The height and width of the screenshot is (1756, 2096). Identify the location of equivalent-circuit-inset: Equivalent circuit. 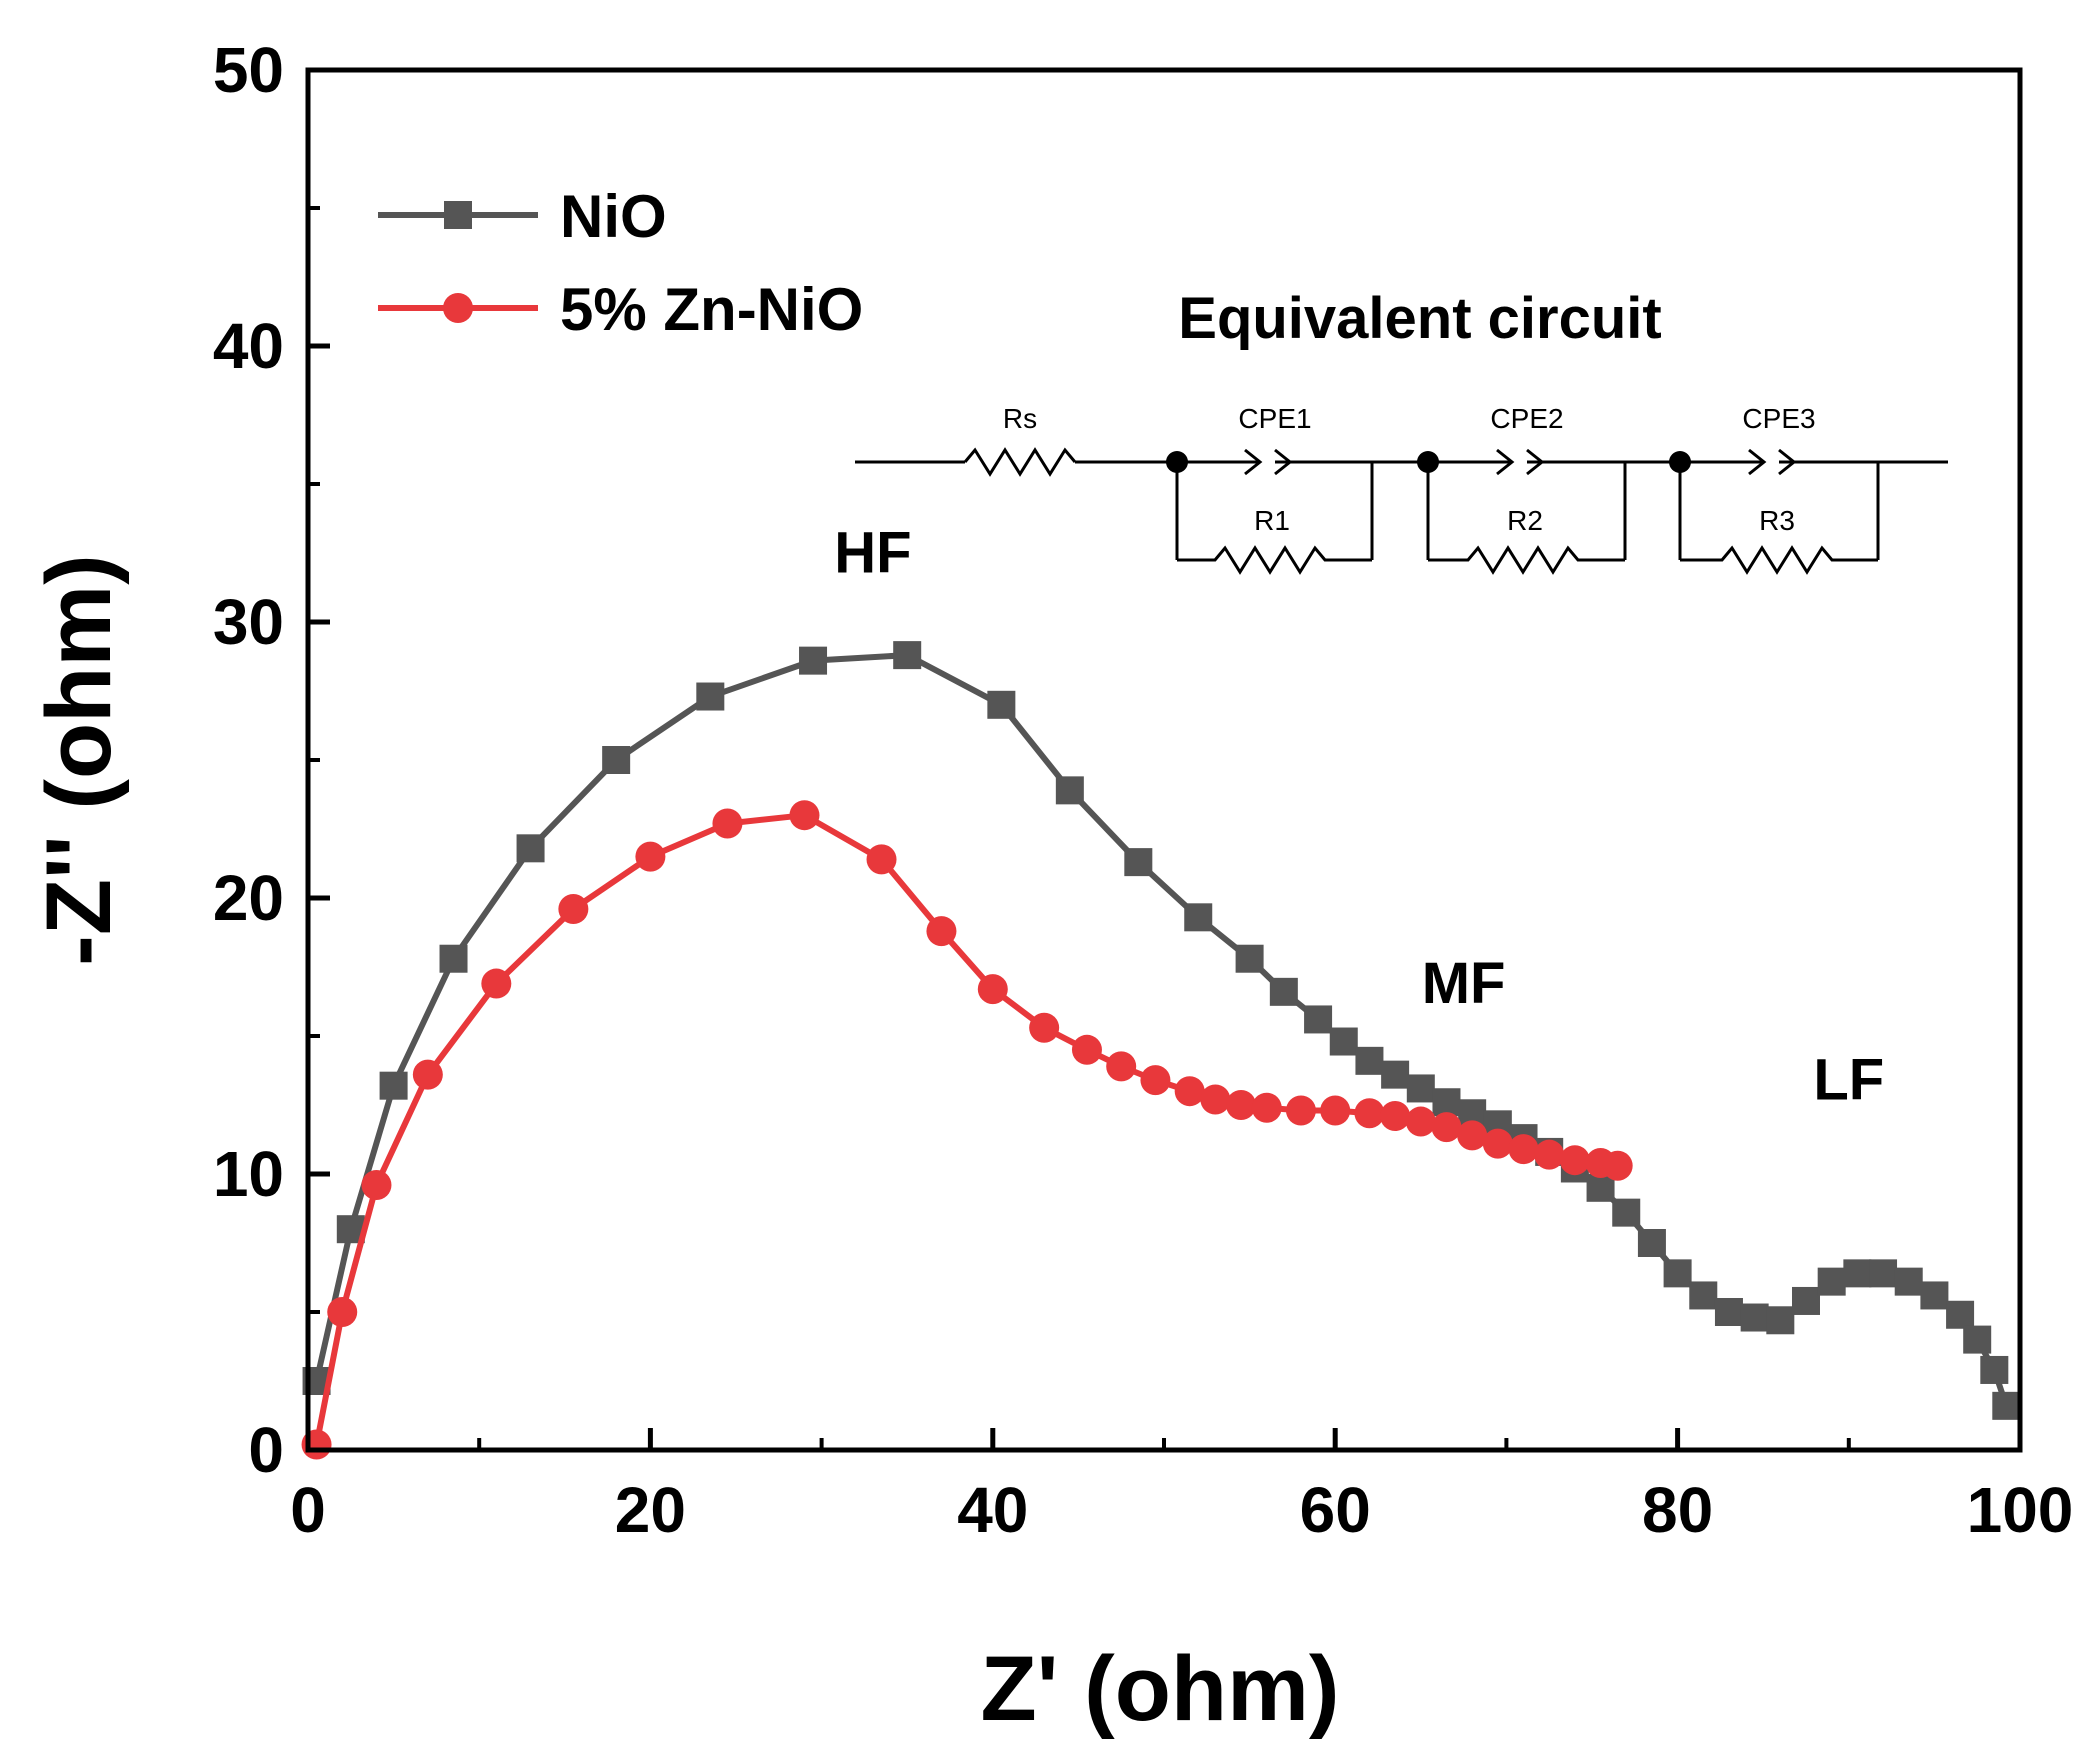
(1401, 430).